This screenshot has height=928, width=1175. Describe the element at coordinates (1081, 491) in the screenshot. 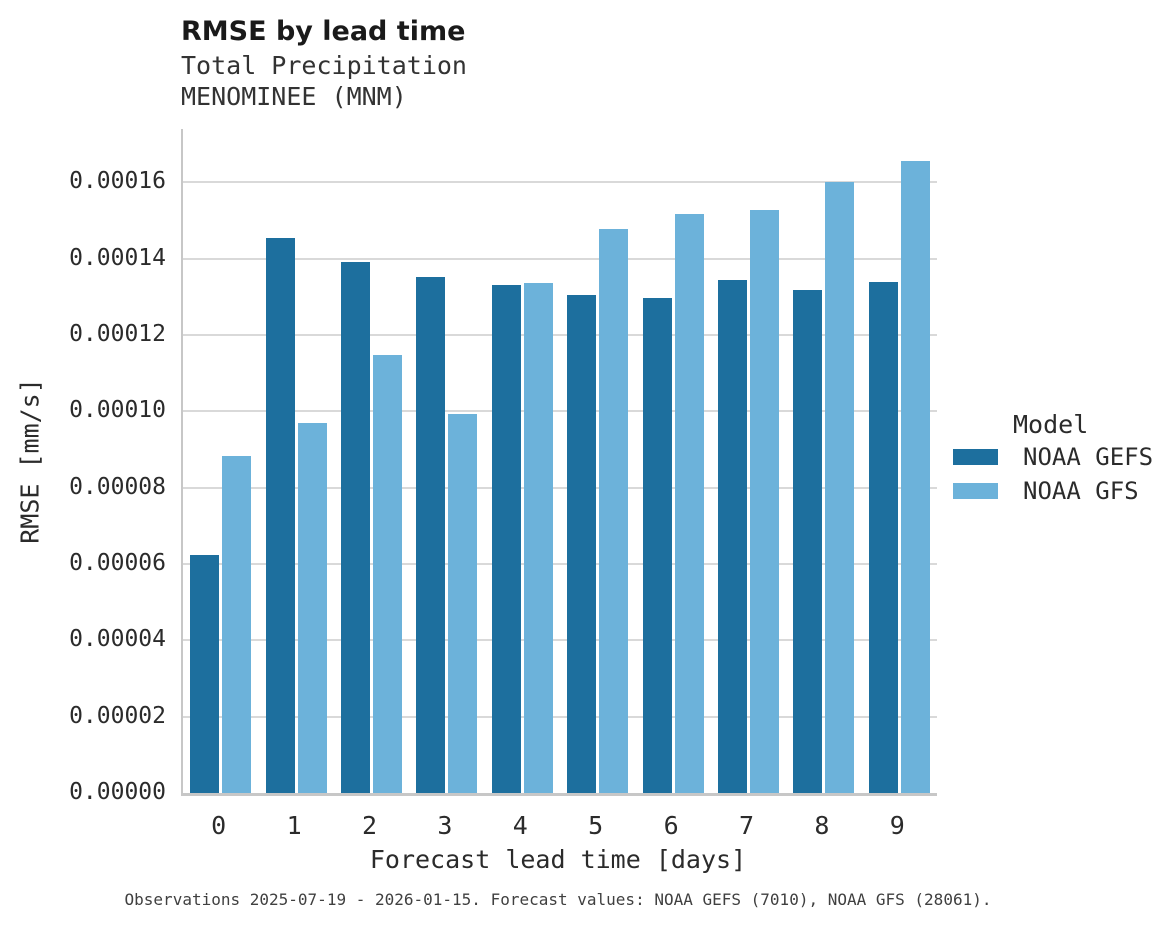

I see `legend-label: NOAA GFS` at that location.